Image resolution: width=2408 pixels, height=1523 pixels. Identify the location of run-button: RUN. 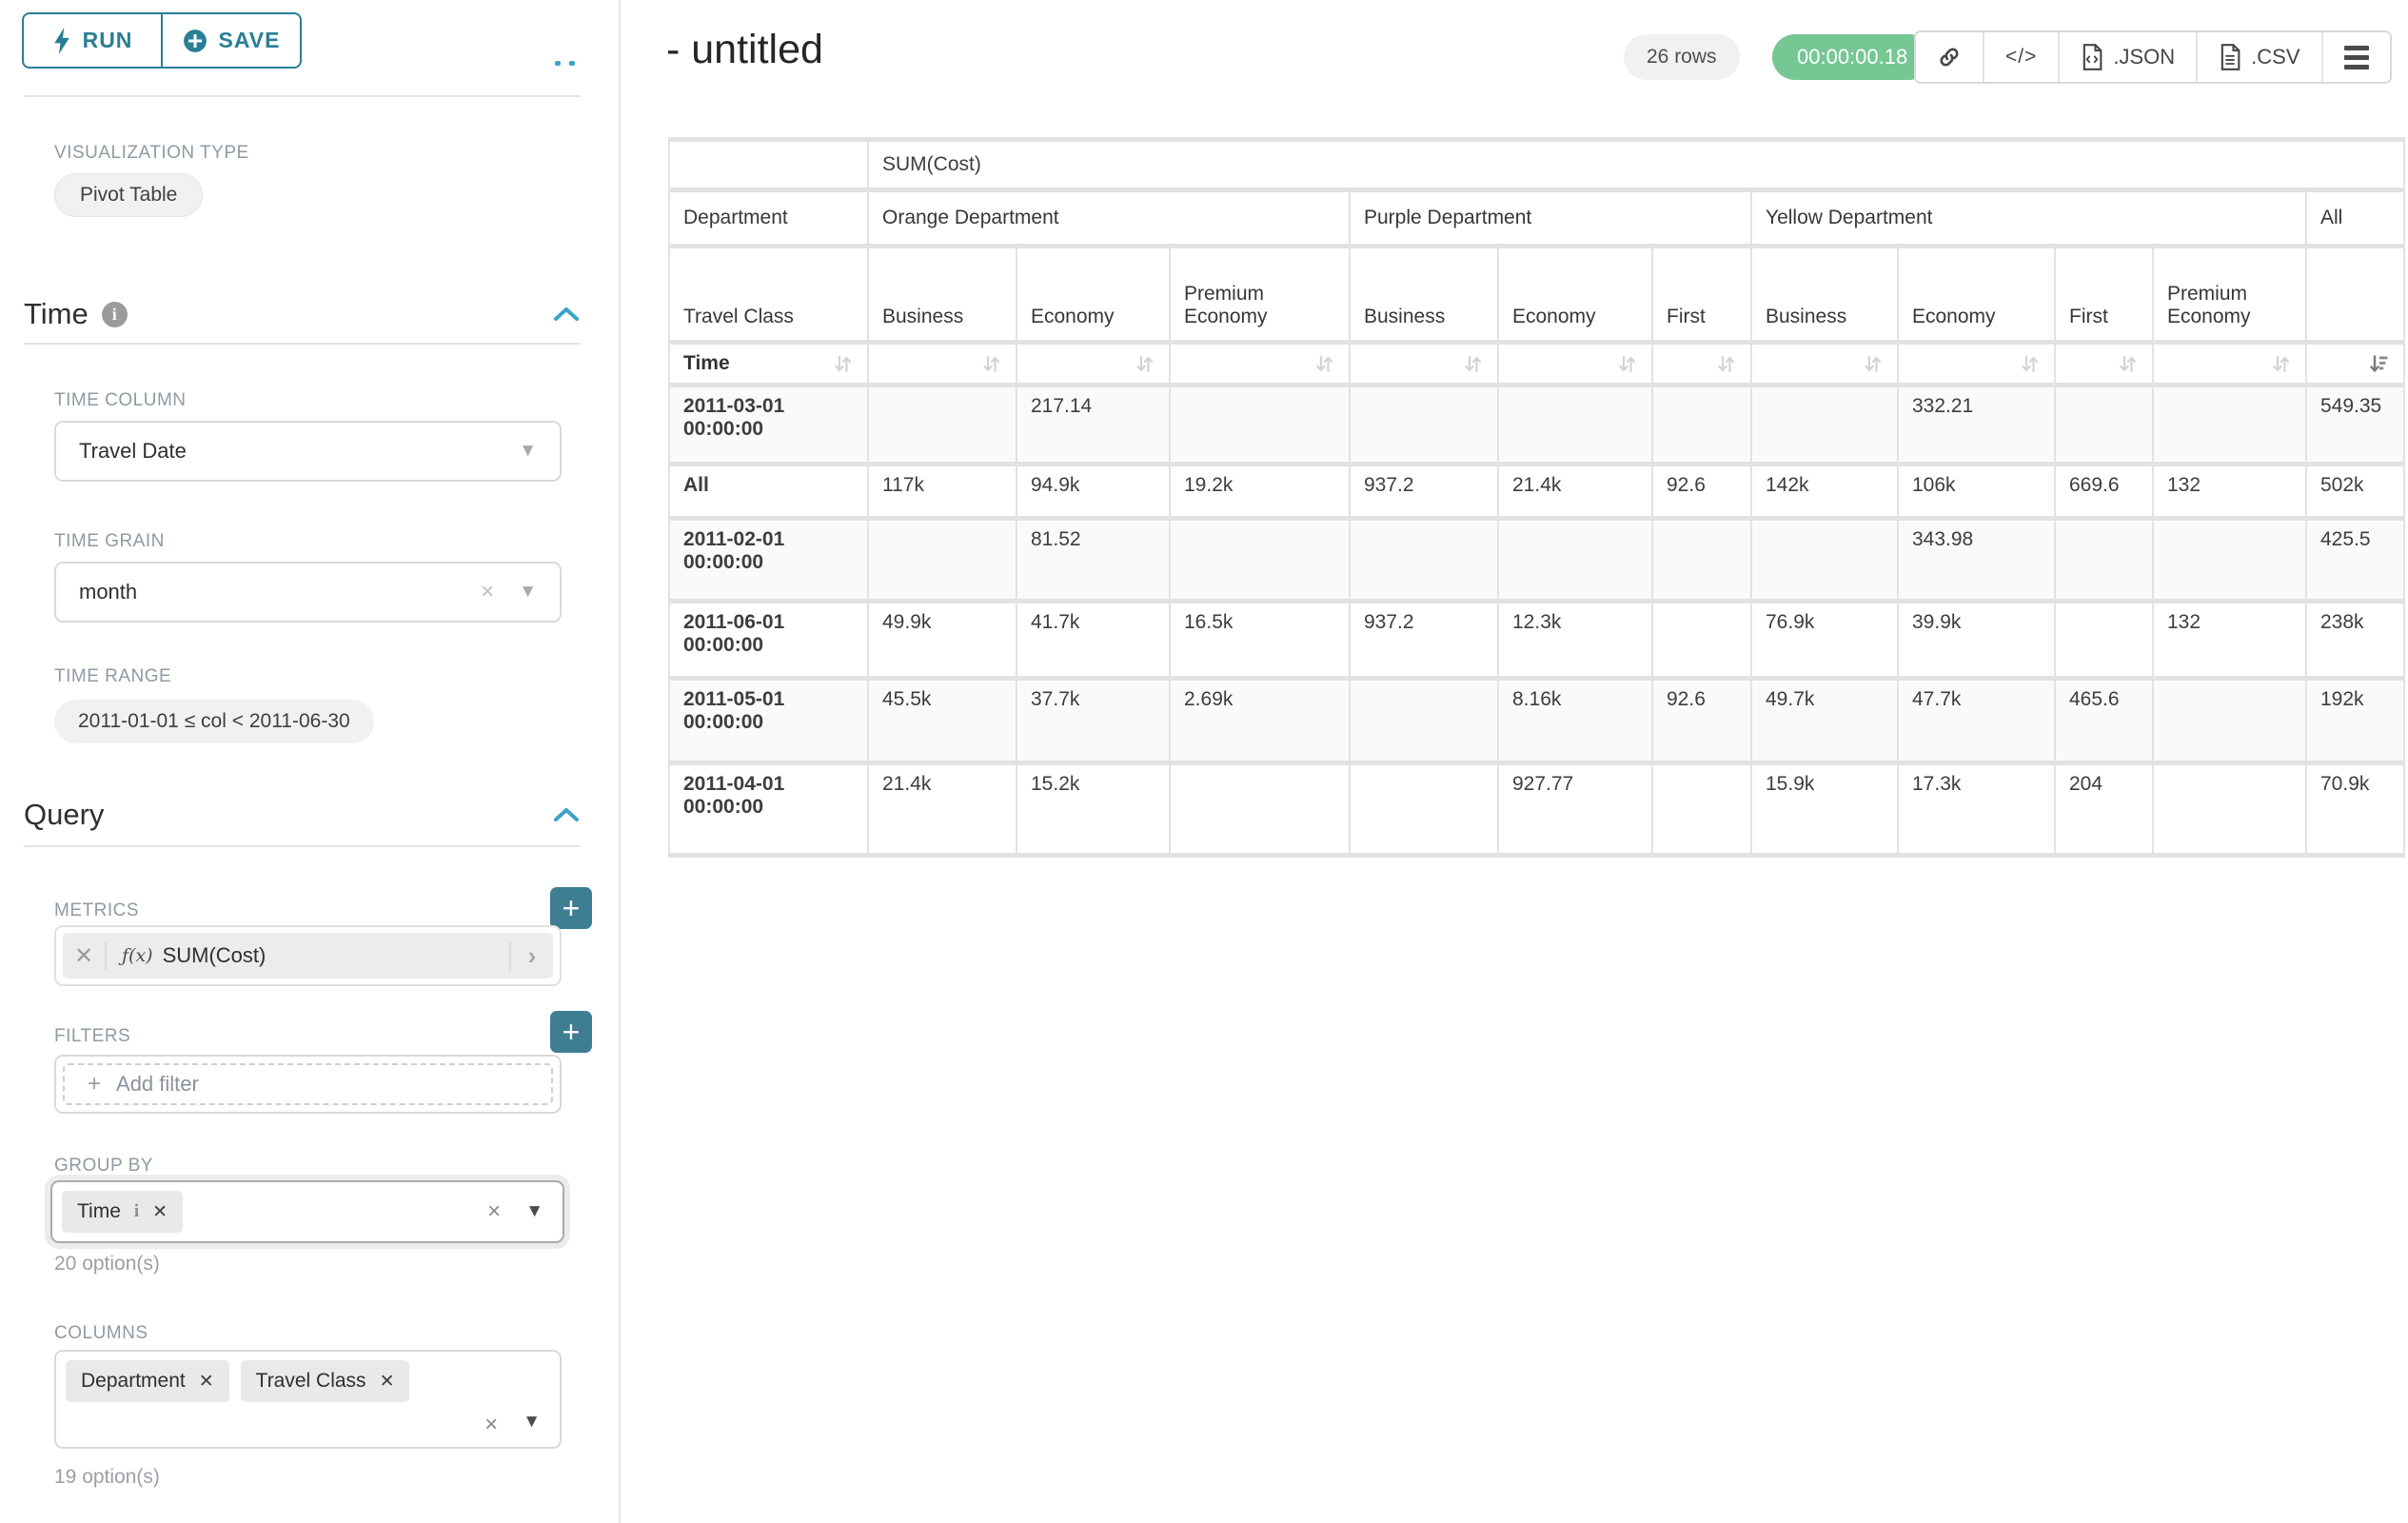
(92, 41).